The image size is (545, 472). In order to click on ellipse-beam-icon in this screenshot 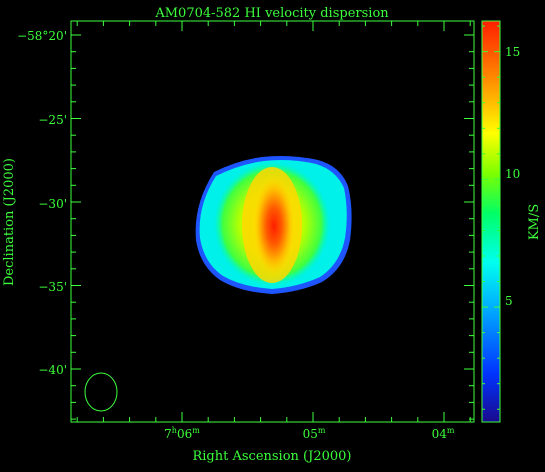, I will do `click(101, 392)`.